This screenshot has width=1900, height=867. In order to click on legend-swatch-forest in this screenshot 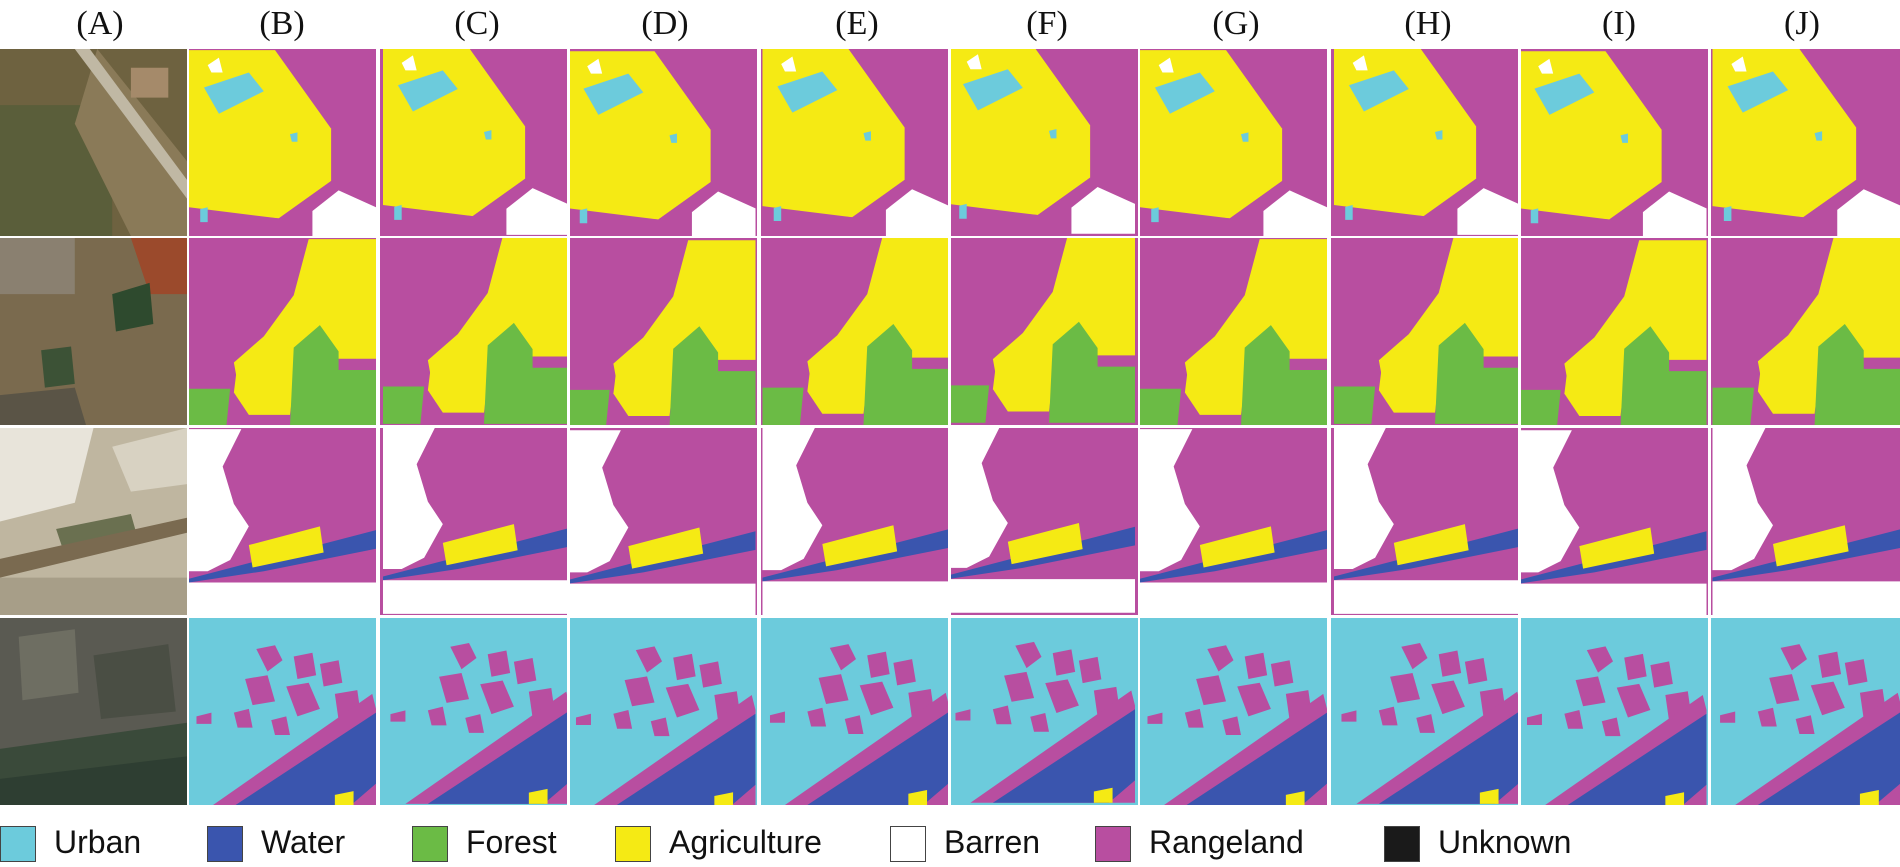, I will do `click(430, 844)`.